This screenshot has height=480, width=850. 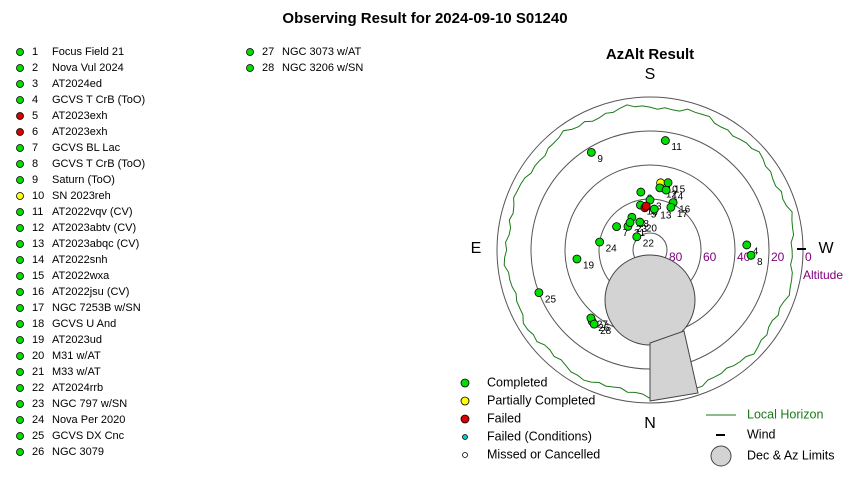 I want to click on target-name: AT2023abqc (CV), so click(x=95, y=244).